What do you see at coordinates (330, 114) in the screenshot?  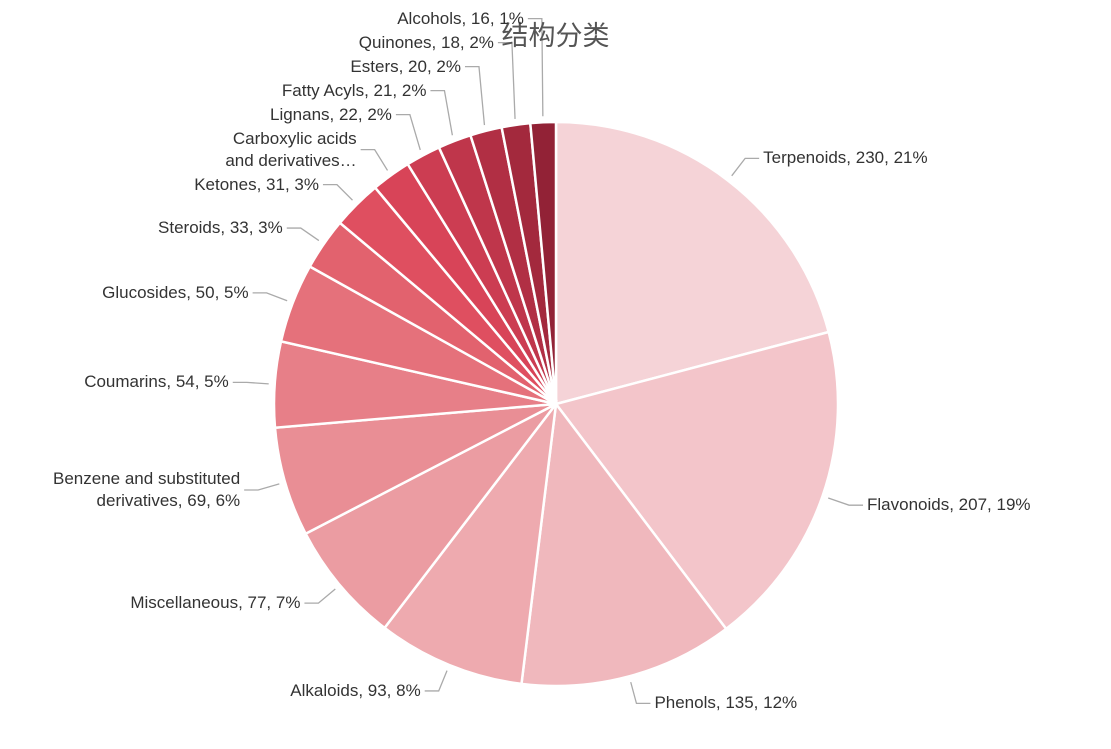 I see `slice-label: Lignans, 22, 2%` at bounding box center [330, 114].